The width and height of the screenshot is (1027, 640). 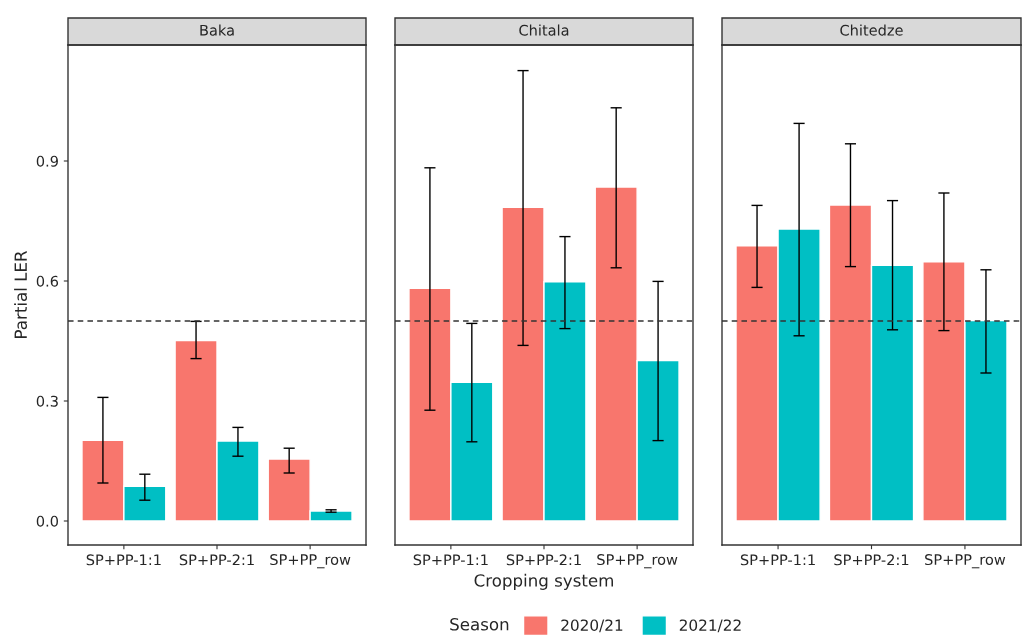 I want to click on legend-label: 2021/22, so click(x=710, y=626).